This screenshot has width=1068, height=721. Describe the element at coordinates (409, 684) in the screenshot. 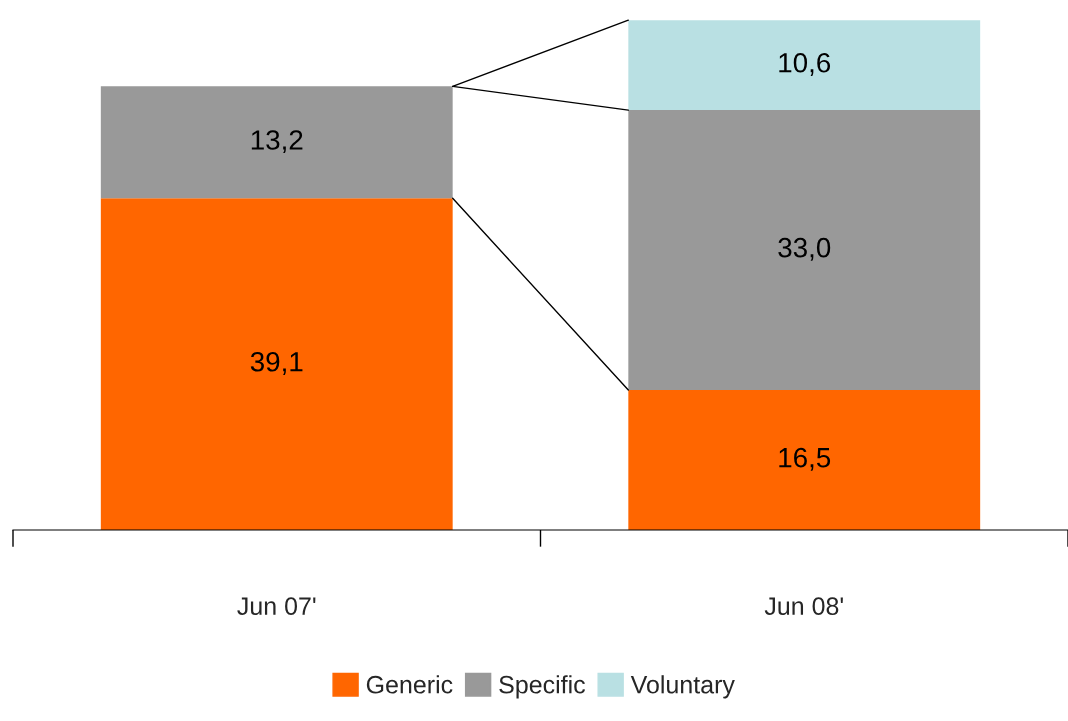

I see `legend-label: Generic` at that location.